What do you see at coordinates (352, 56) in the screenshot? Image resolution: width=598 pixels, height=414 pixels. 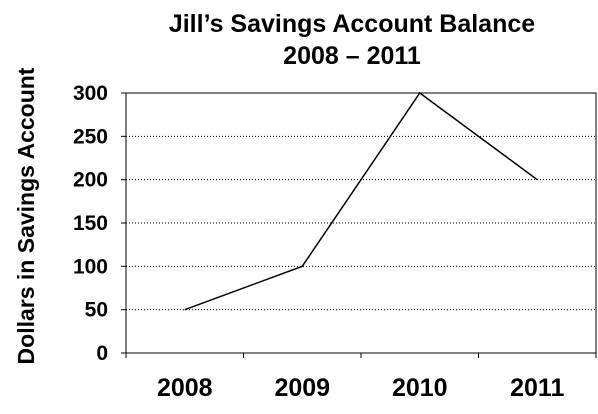 I see `chart-title-line-2: 2008 – 2011` at bounding box center [352, 56].